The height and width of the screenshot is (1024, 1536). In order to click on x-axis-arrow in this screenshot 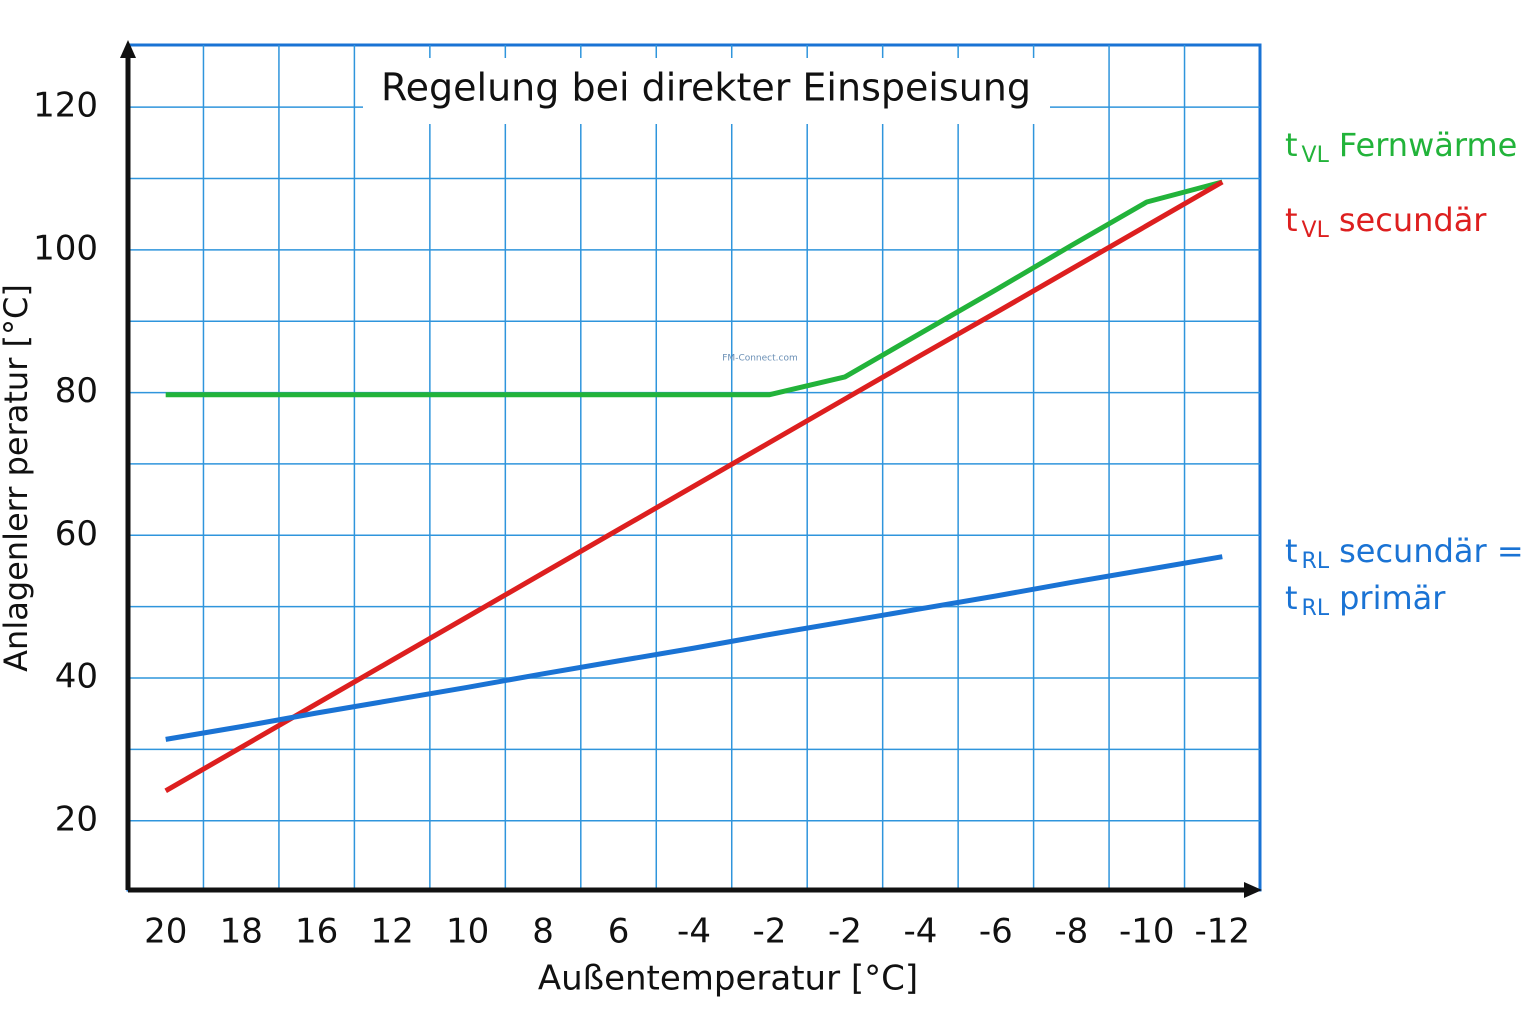, I will do `click(1253, 890)`.